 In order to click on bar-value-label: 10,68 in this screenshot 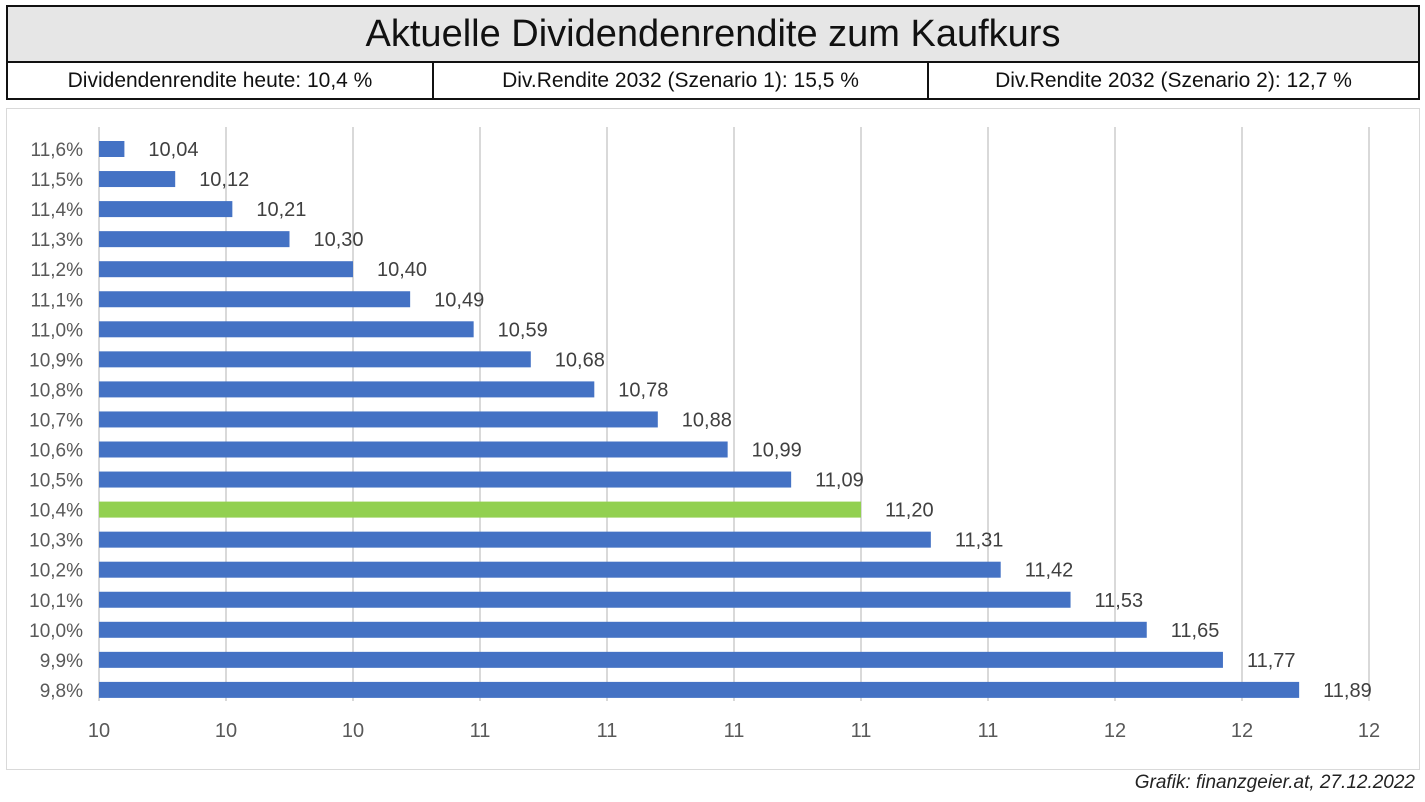, I will do `click(580, 360)`.